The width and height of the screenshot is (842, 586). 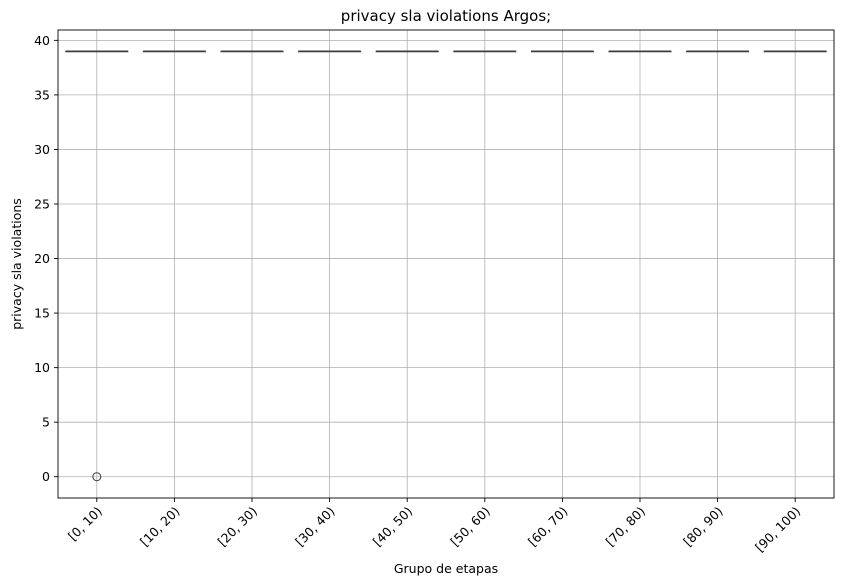 What do you see at coordinates (46, 422) in the screenshot?
I see `y-tick-label: 5` at bounding box center [46, 422].